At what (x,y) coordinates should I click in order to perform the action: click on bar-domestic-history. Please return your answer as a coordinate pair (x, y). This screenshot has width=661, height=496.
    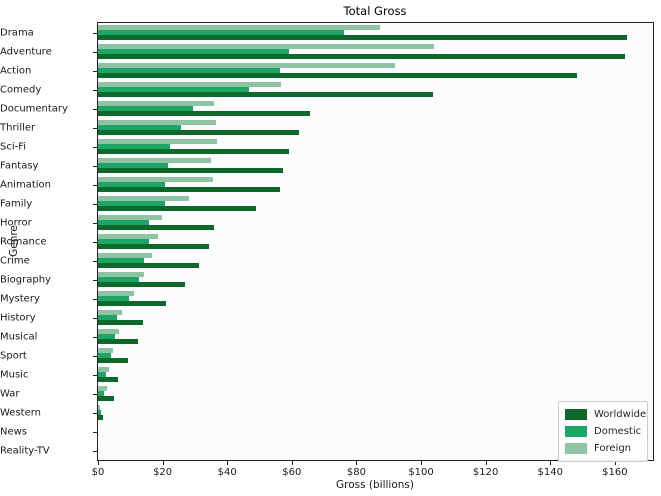
    Looking at the image, I should click on (108, 317).